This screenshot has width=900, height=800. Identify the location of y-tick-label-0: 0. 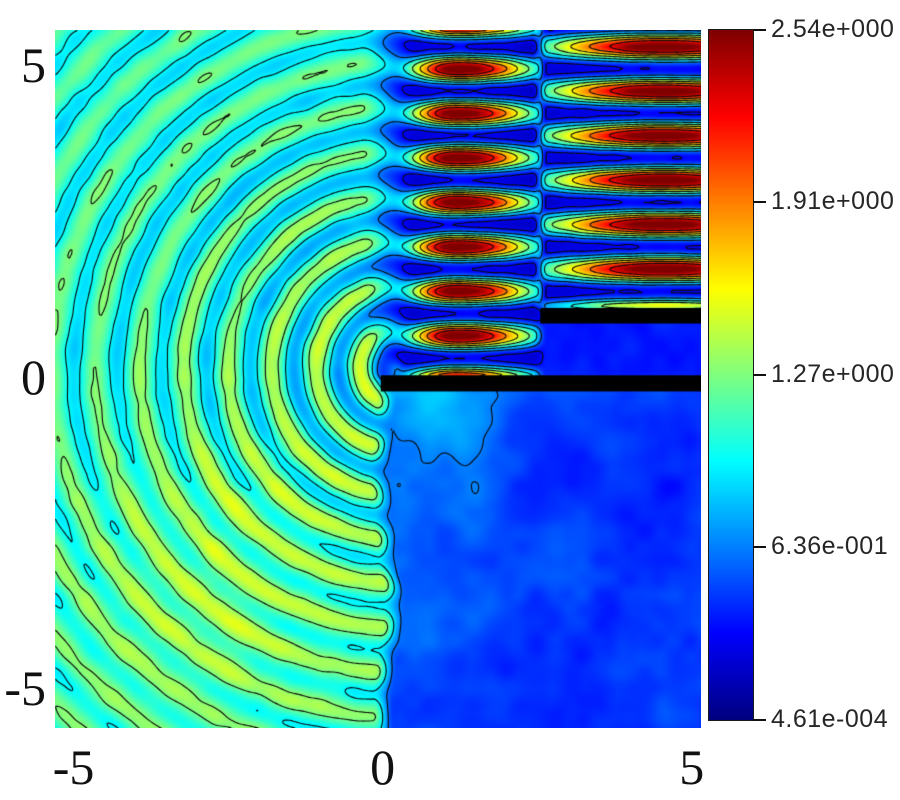
(33, 376).